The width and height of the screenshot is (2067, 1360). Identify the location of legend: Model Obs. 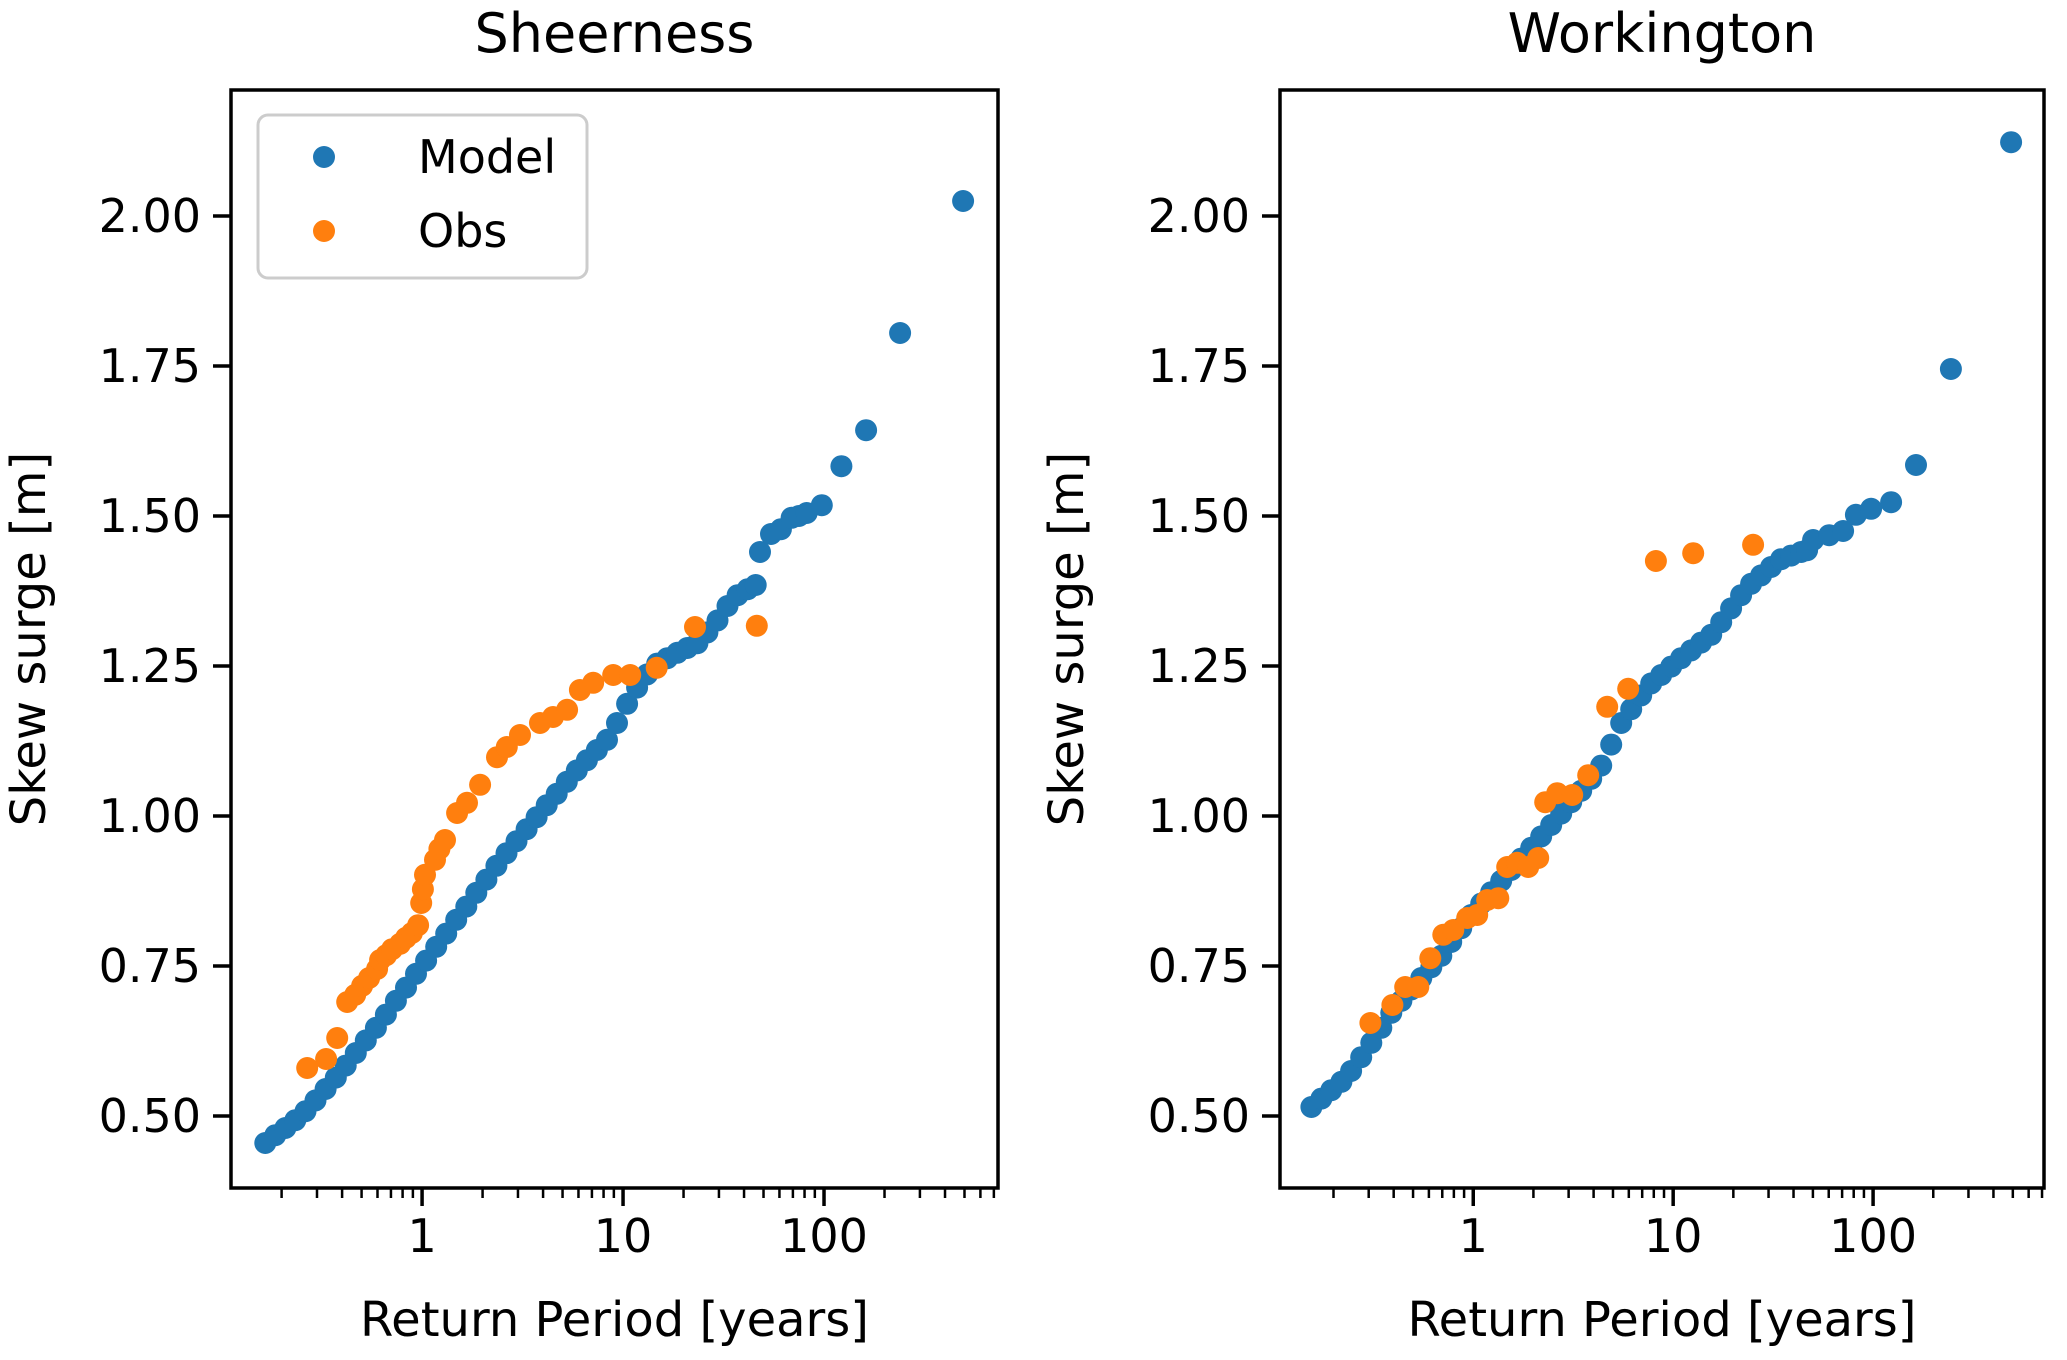
(422, 196).